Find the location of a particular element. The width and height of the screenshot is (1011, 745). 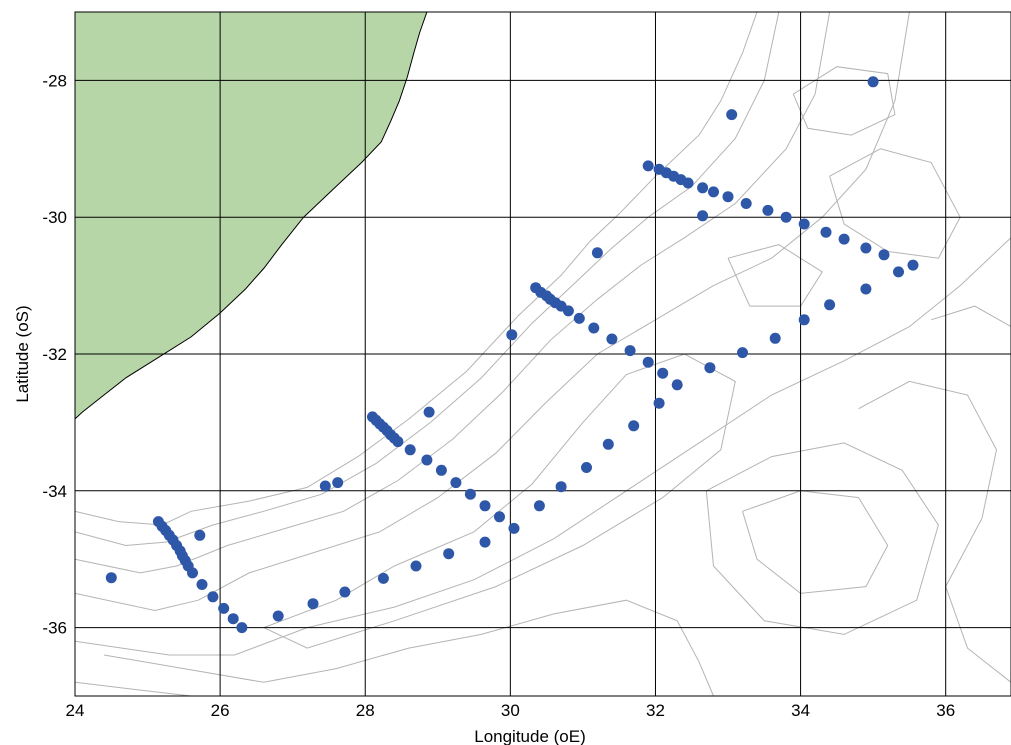

x-axis-label: Longitude (oE) is located at coordinates (530, 736).